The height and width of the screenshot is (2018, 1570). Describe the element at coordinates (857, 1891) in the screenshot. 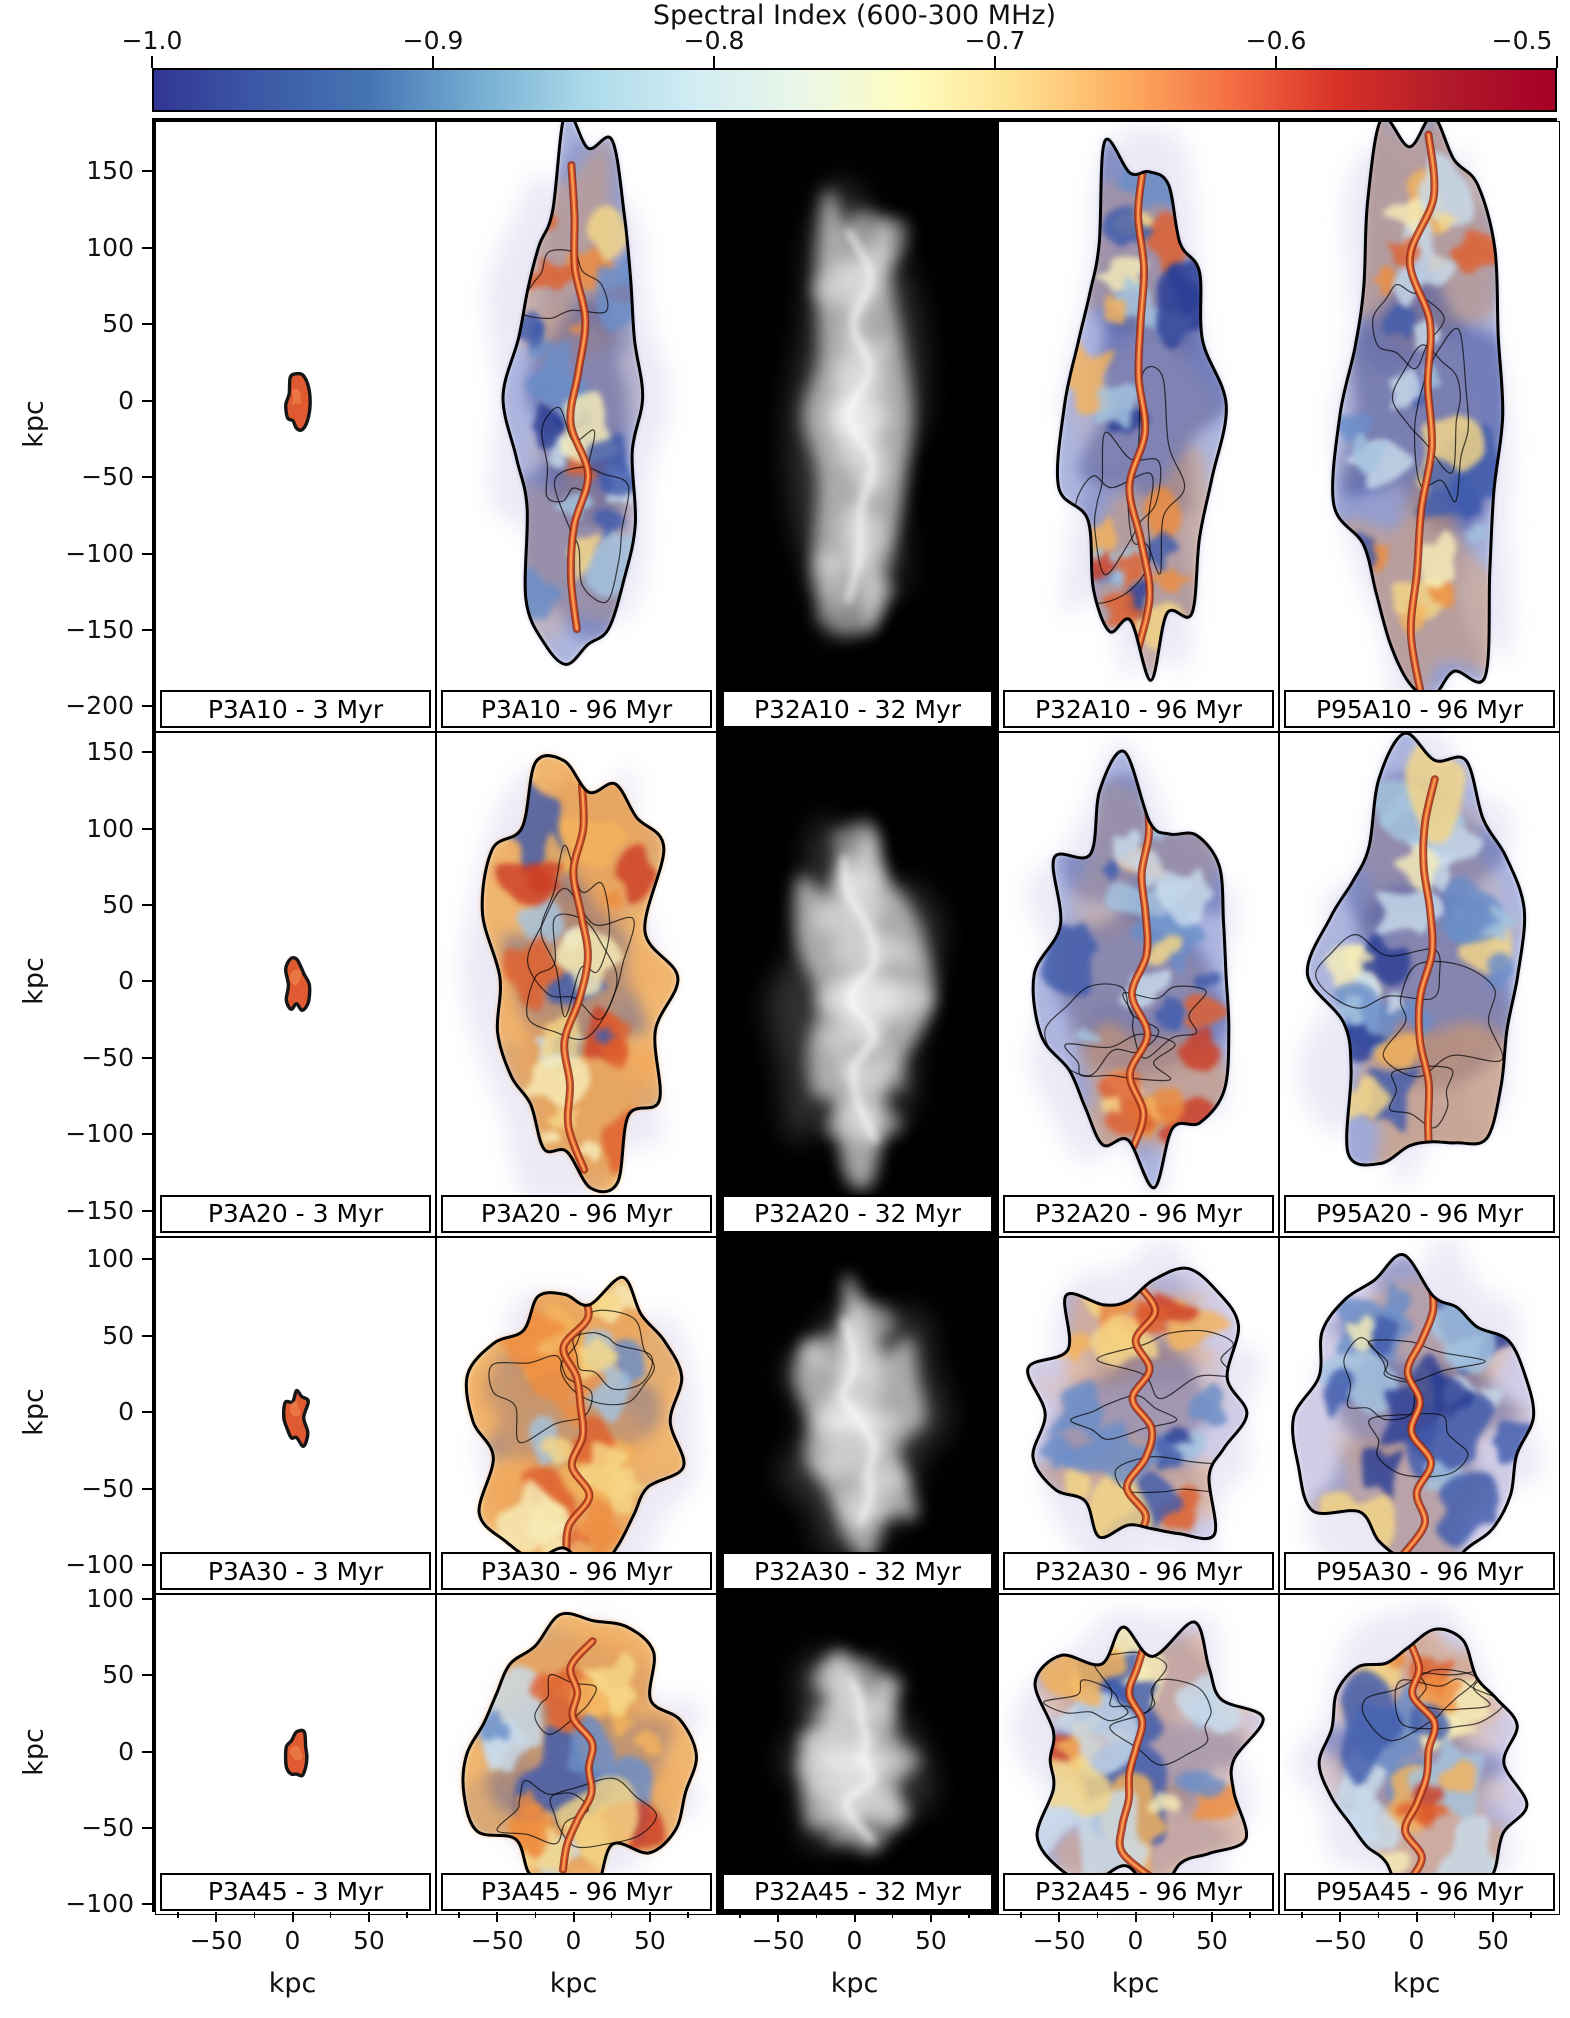

I see `panel-label: P32A45 - 32 Myr` at that location.